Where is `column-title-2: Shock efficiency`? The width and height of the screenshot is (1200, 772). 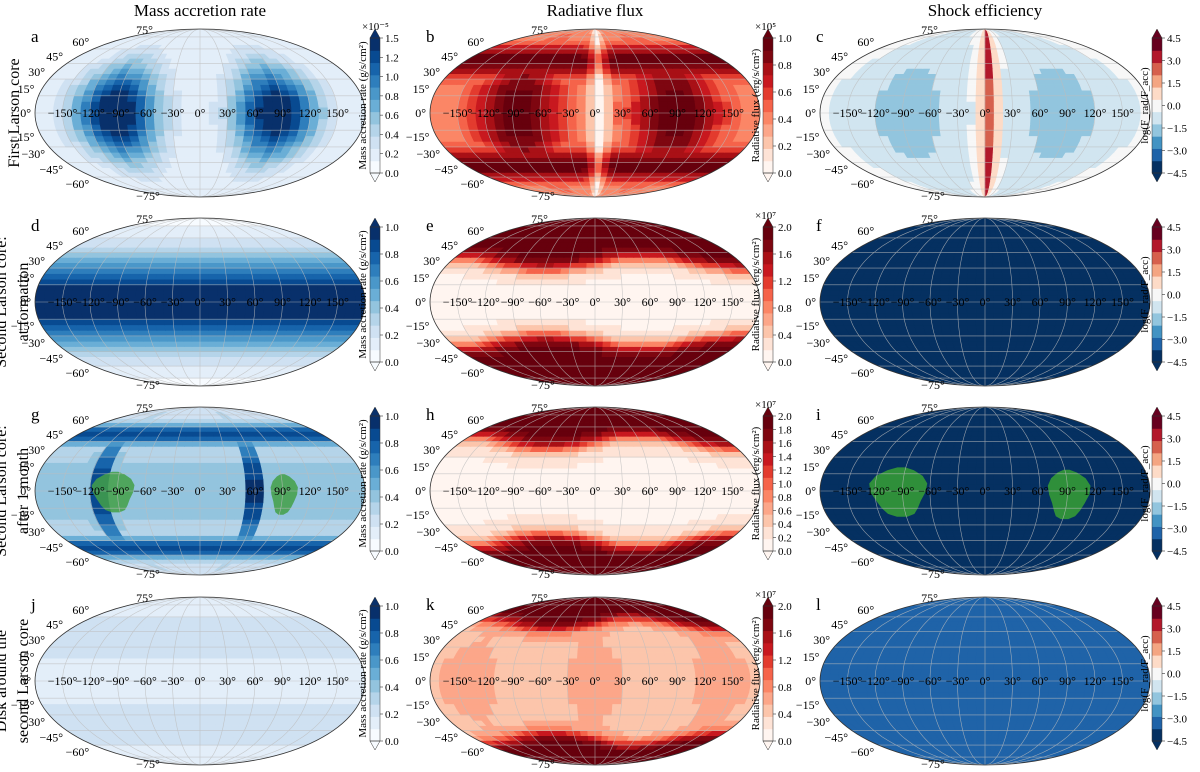
column-title-2: Shock efficiency is located at coordinates (985, 10).